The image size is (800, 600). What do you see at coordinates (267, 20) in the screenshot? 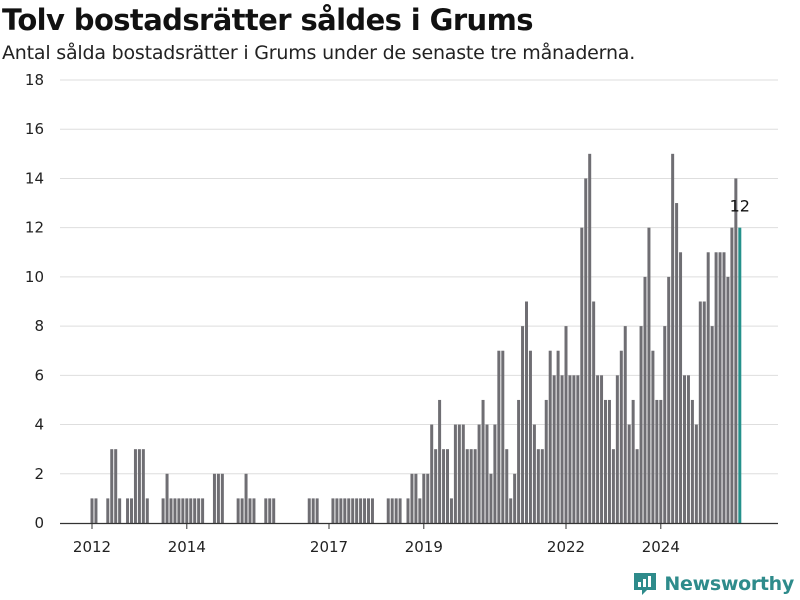
I see `chart-title: Tolv bostadsrätter såldes i Grums` at bounding box center [267, 20].